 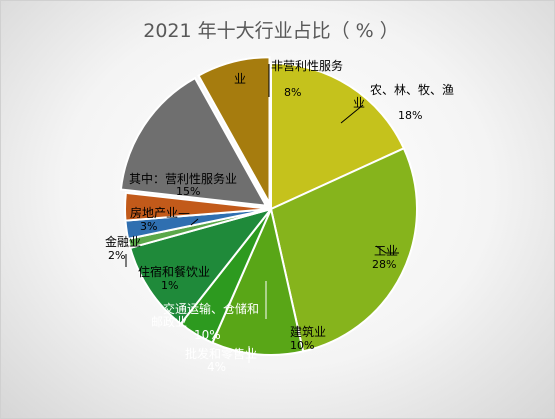 What do you see at coordinates (338, 136) in the screenshot?
I see `pie-slice-agri` at bounding box center [338, 136].